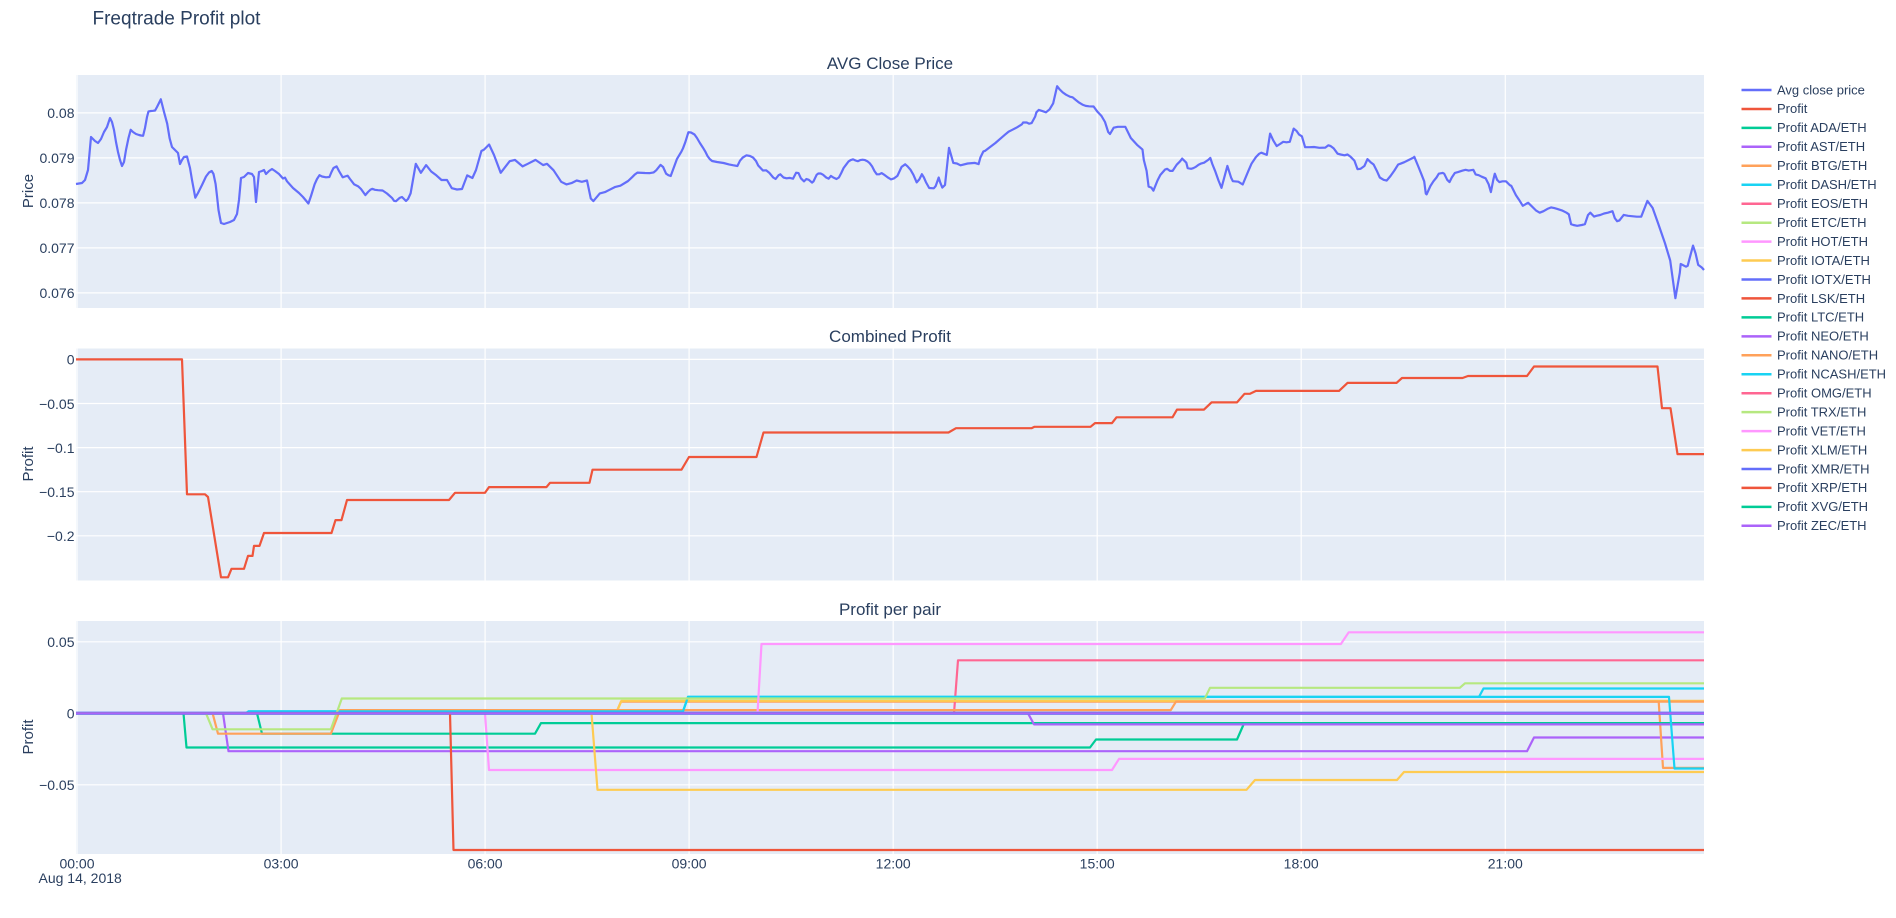  What do you see at coordinates (28, 191) in the screenshot?
I see `svg-text: Price` at bounding box center [28, 191].